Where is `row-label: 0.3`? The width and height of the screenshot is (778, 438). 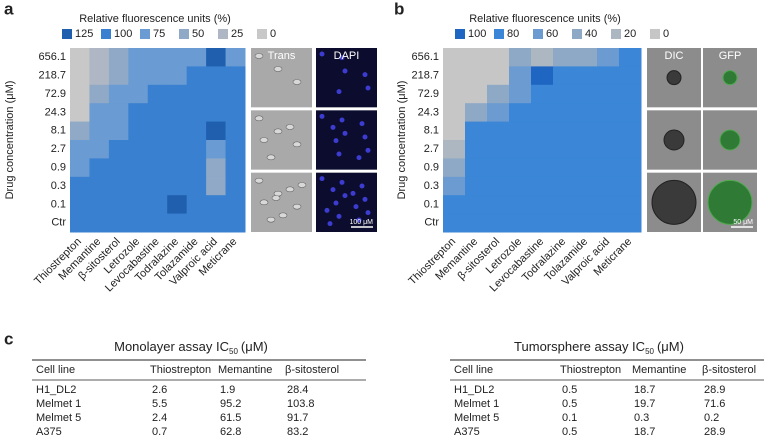
row-label: 0.3 is located at coordinates (58, 186).